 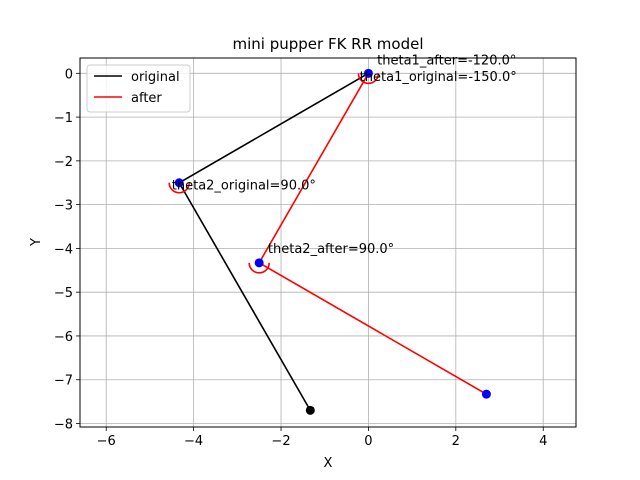 I want to click on y-tick-label: −3, so click(x=63, y=206).